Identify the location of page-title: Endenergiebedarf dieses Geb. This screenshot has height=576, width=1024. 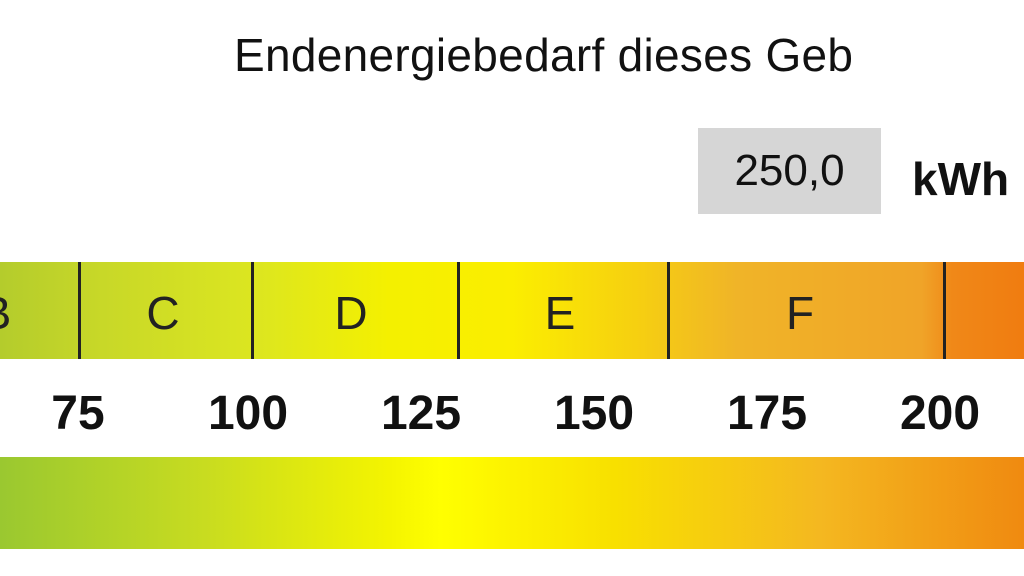
(544, 55).